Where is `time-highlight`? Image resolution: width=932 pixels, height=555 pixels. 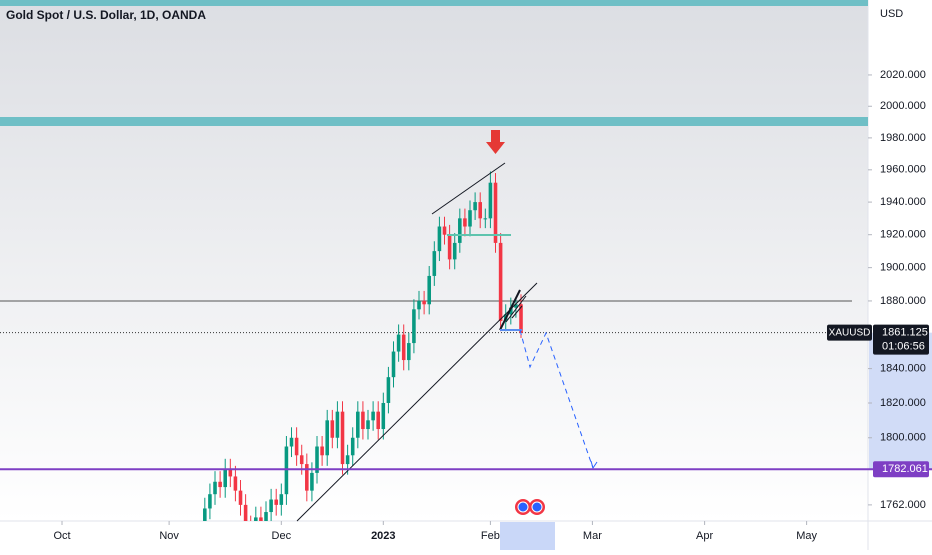 time-highlight is located at coordinates (527, 536).